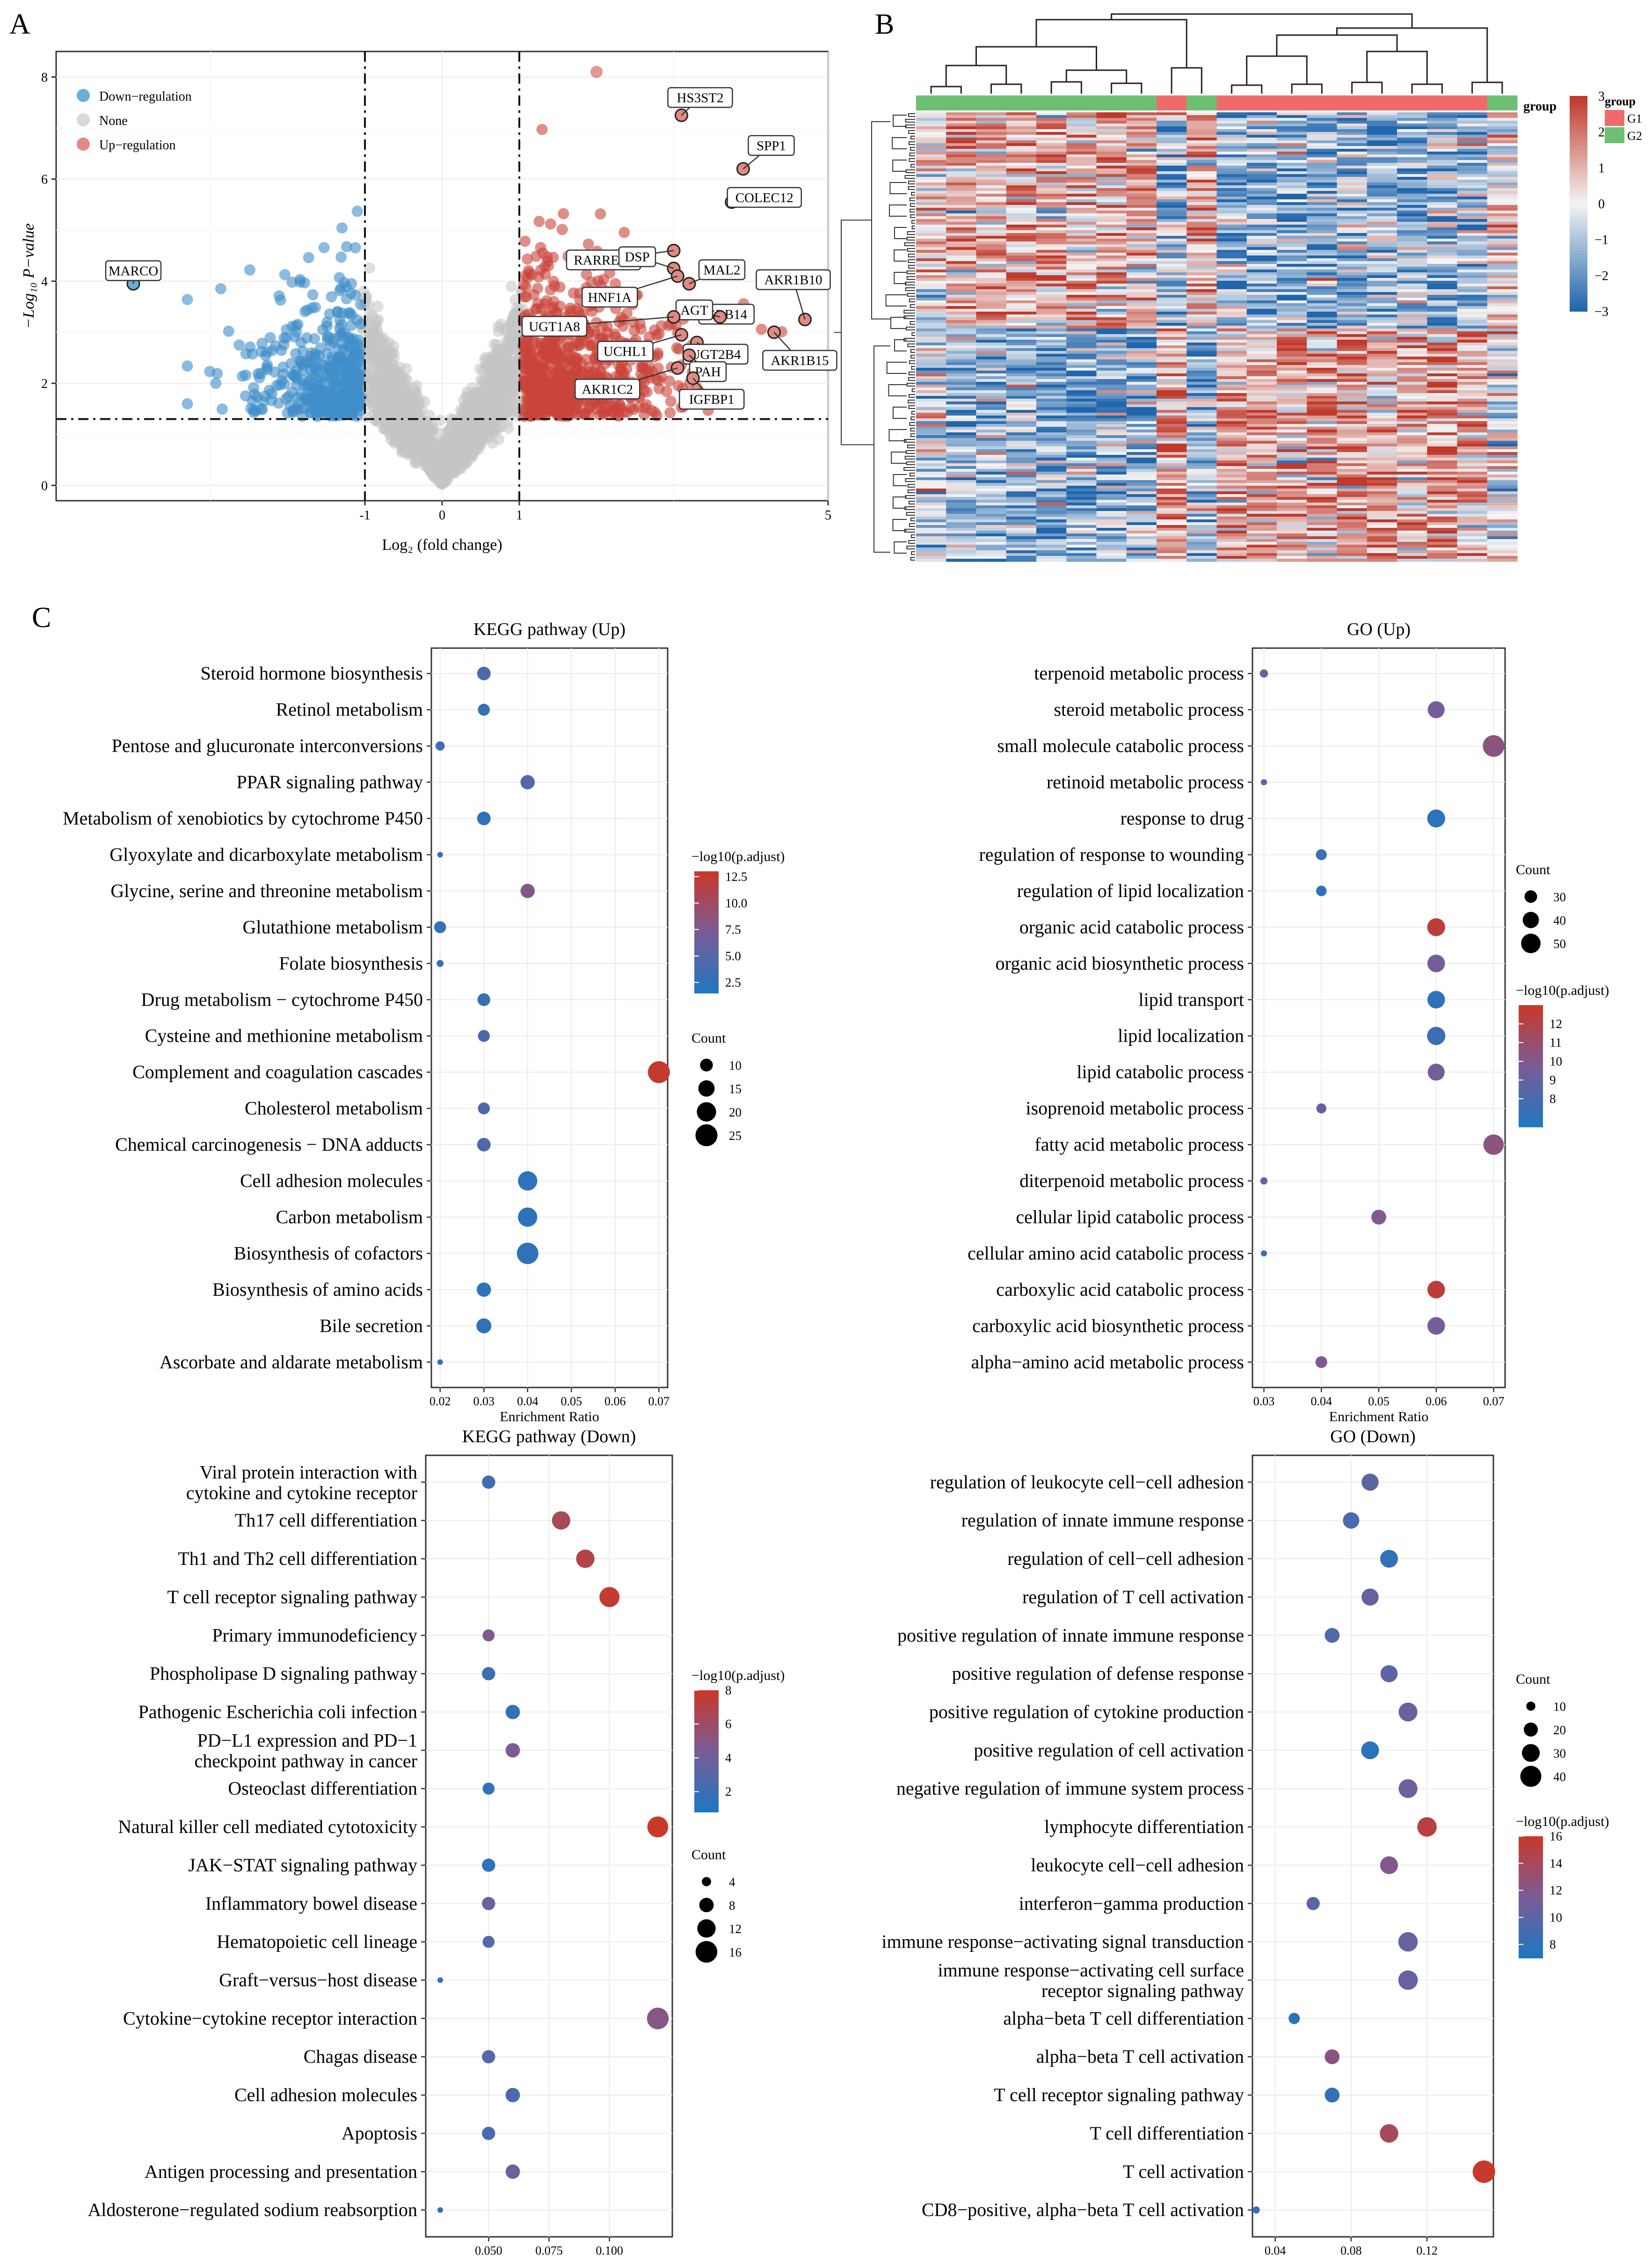  What do you see at coordinates (83, 144) in the screenshot?
I see `legend-marker` at bounding box center [83, 144].